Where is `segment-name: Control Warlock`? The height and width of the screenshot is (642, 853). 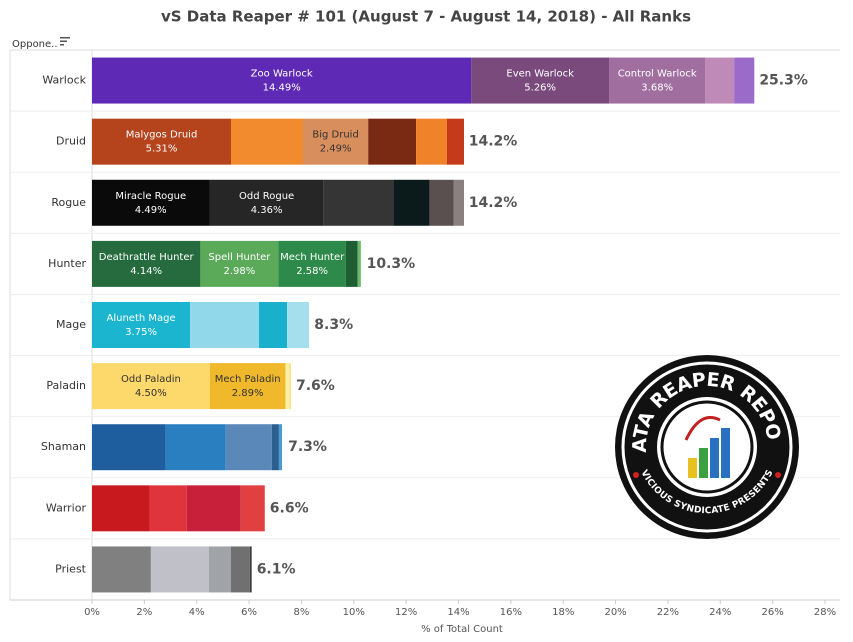 segment-name: Control Warlock is located at coordinates (657, 74).